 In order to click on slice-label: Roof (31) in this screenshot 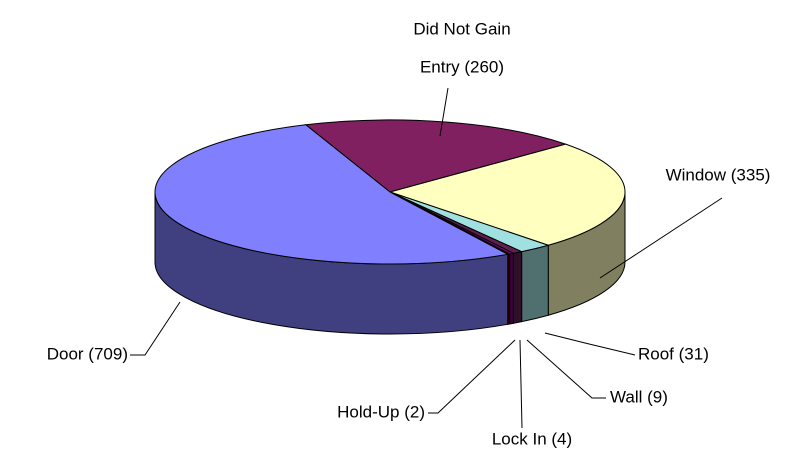, I will do `click(673, 353)`.